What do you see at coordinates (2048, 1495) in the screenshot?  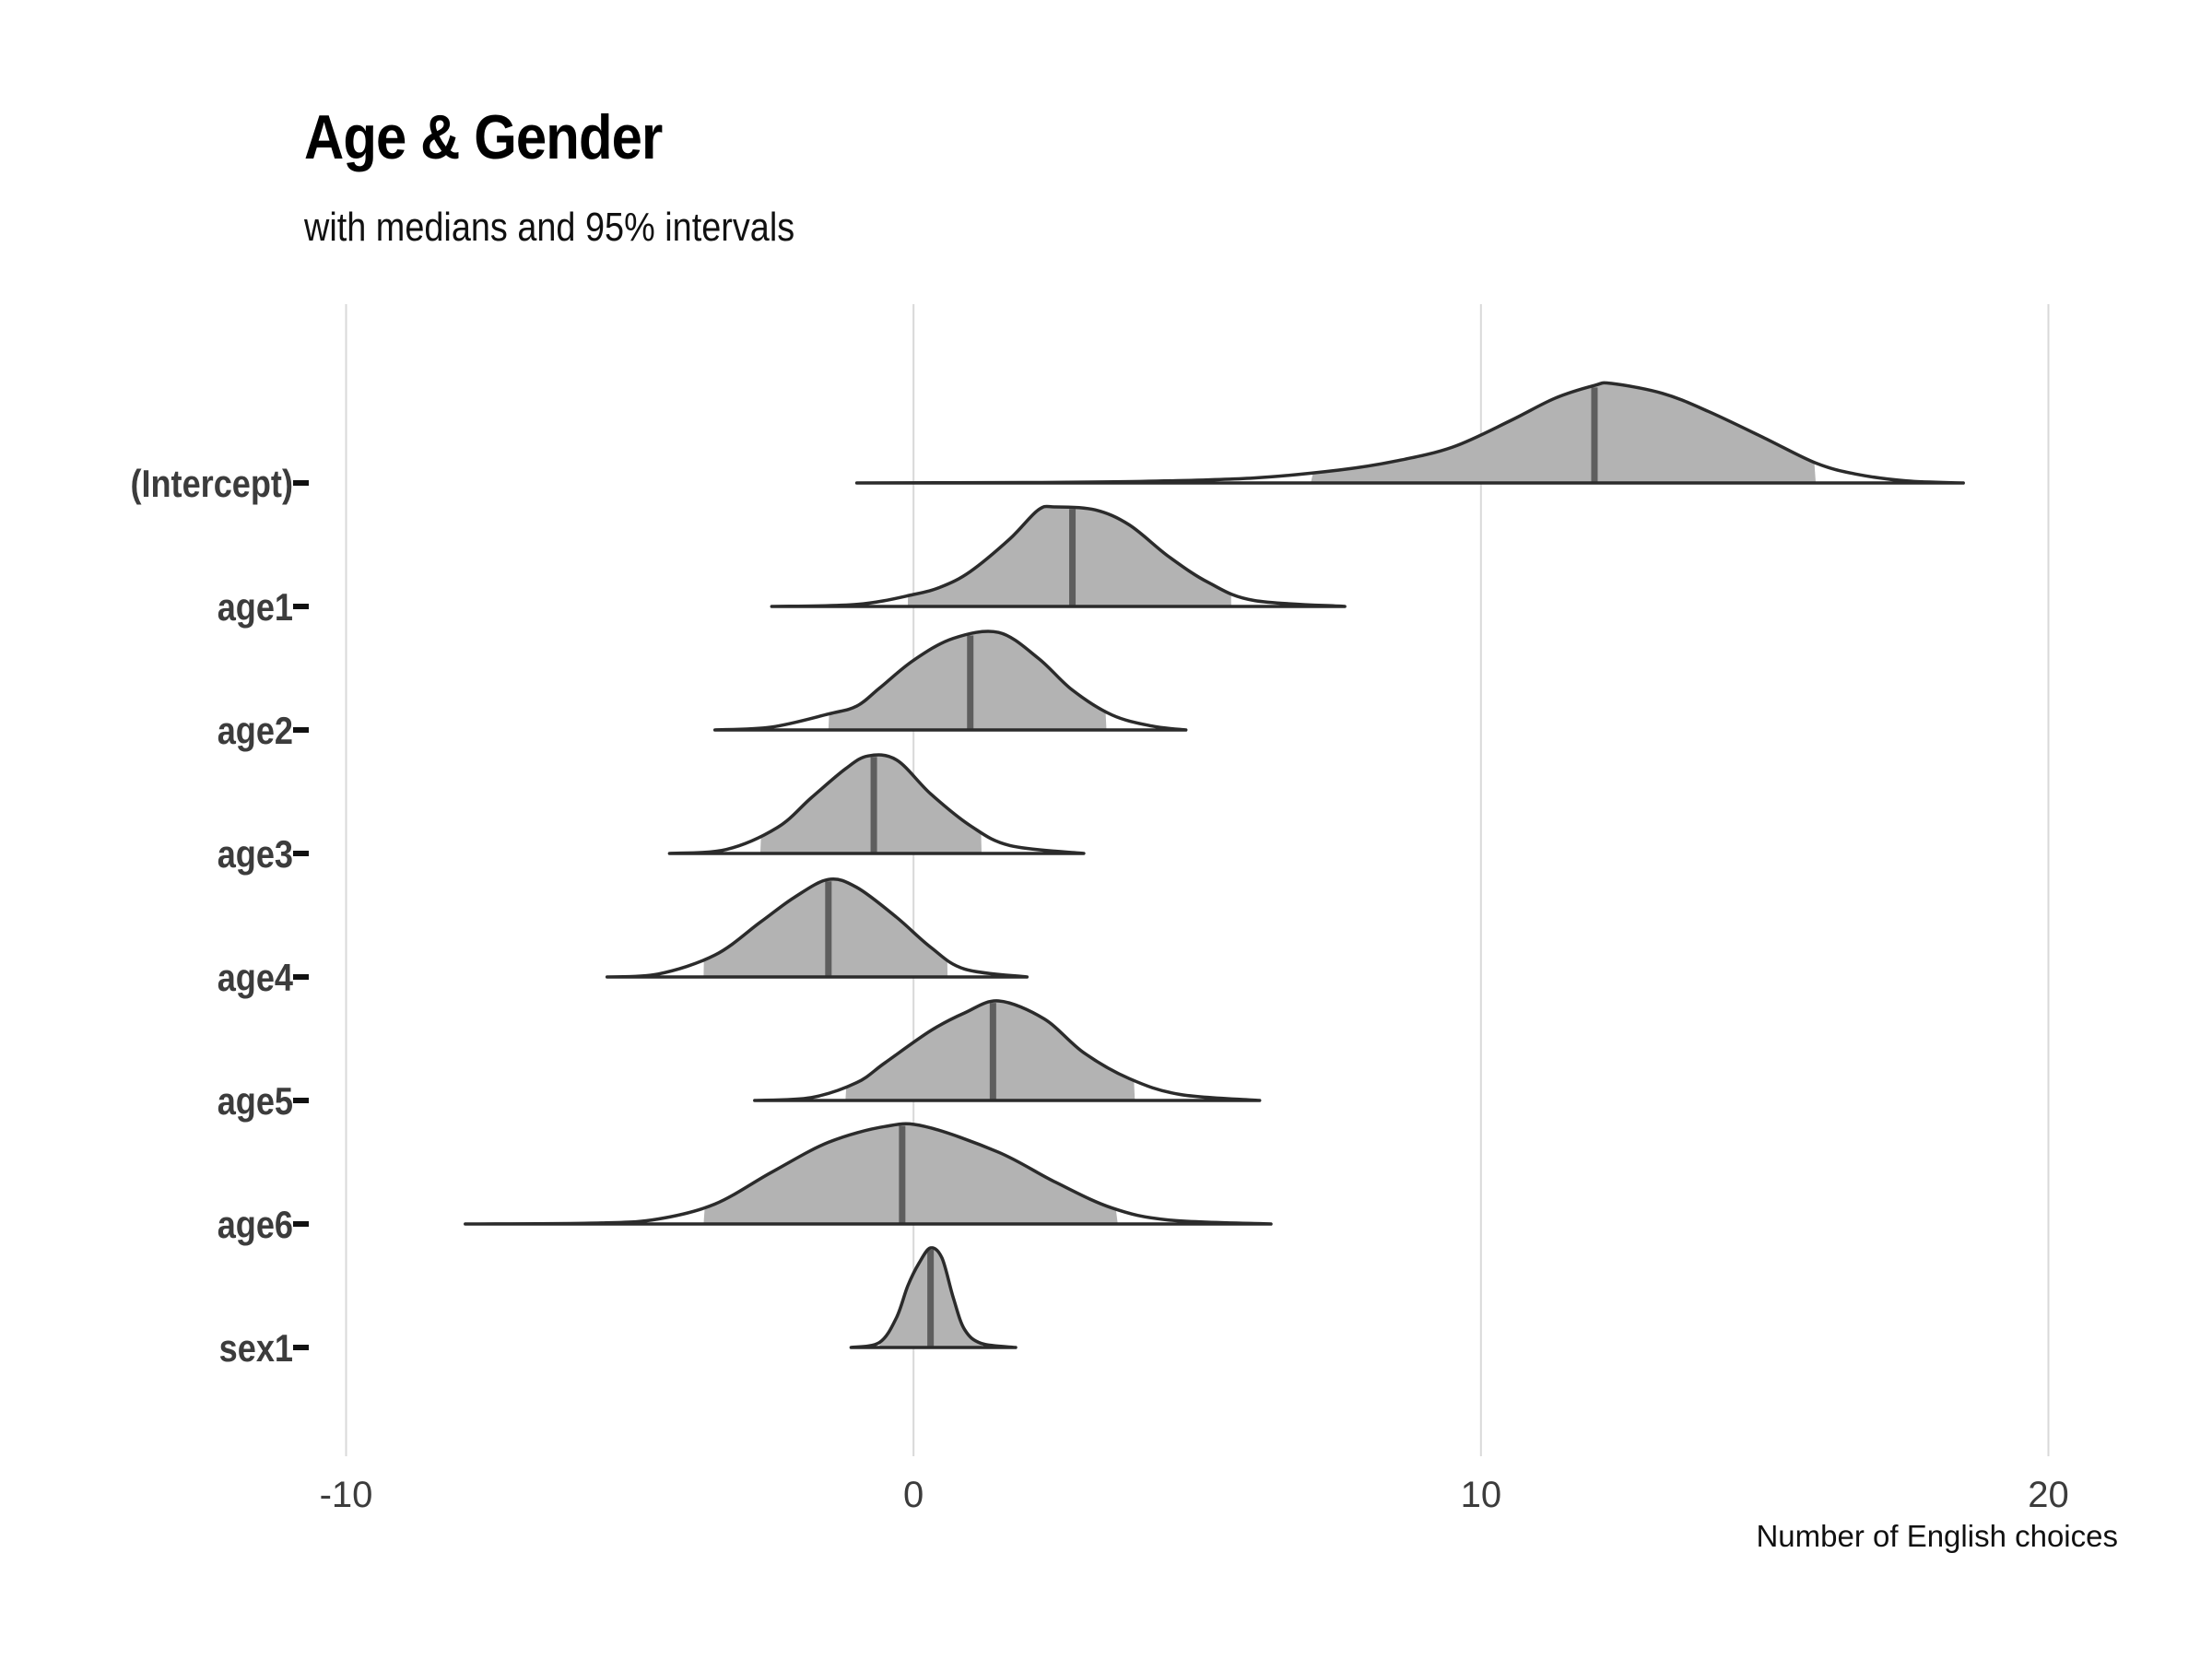 I see `x-tick-label: 20` at bounding box center [2048, 1495].